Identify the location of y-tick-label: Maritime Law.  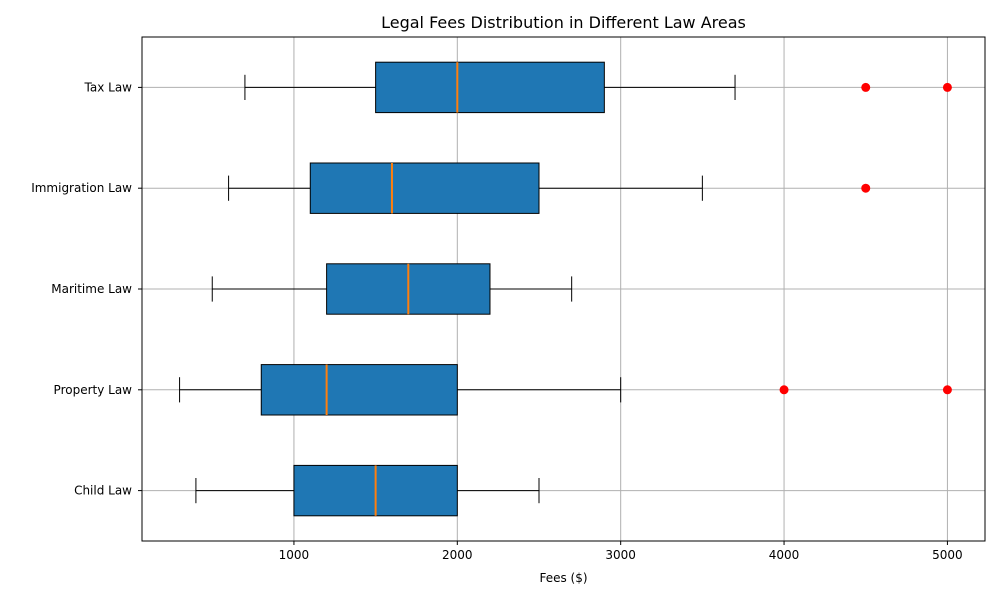
(91, 289).